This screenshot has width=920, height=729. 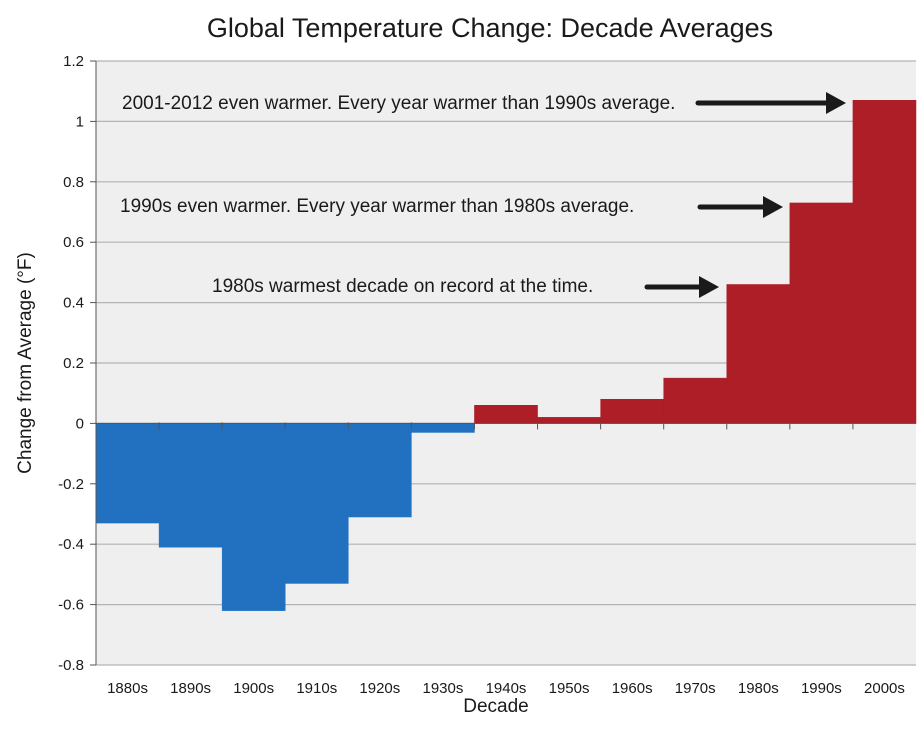 What do you see at coordinates (632, 688) in the screenshot?
I see `x-tick-label: 1960s` at bounding box center [632, 688].